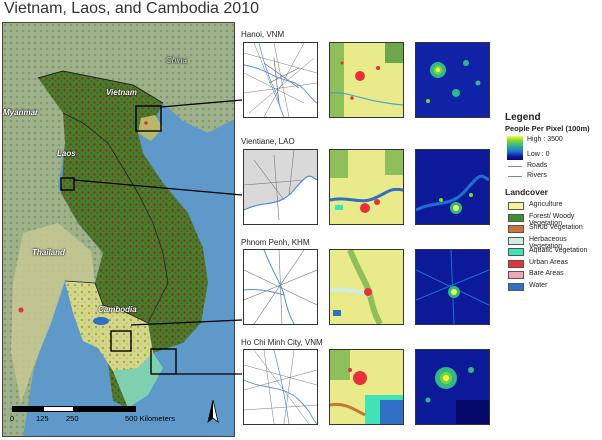 The height and width of the screenshot is (440, 602). Describe the element at coordinates (553, 243) in the screenshot. I see `legend-landcover-item: Herbaceous Vegetation` at that location.